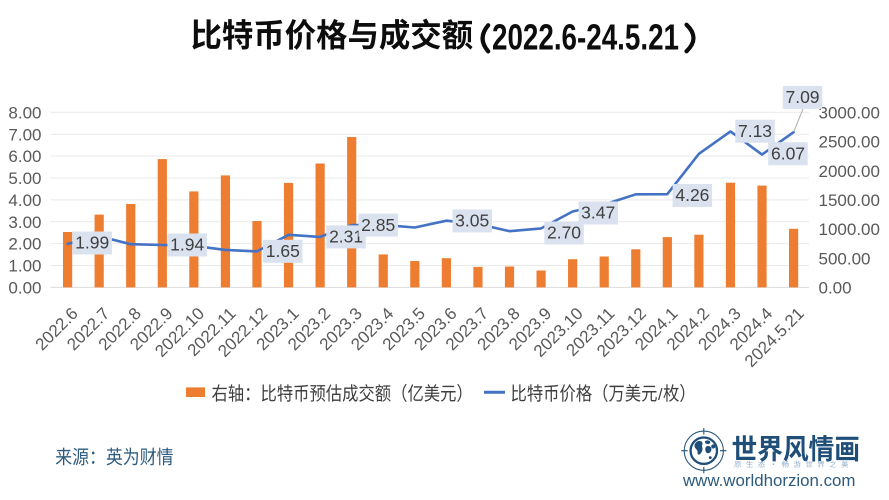  I want to click on svg-text: 7.09, so click(802, 97).